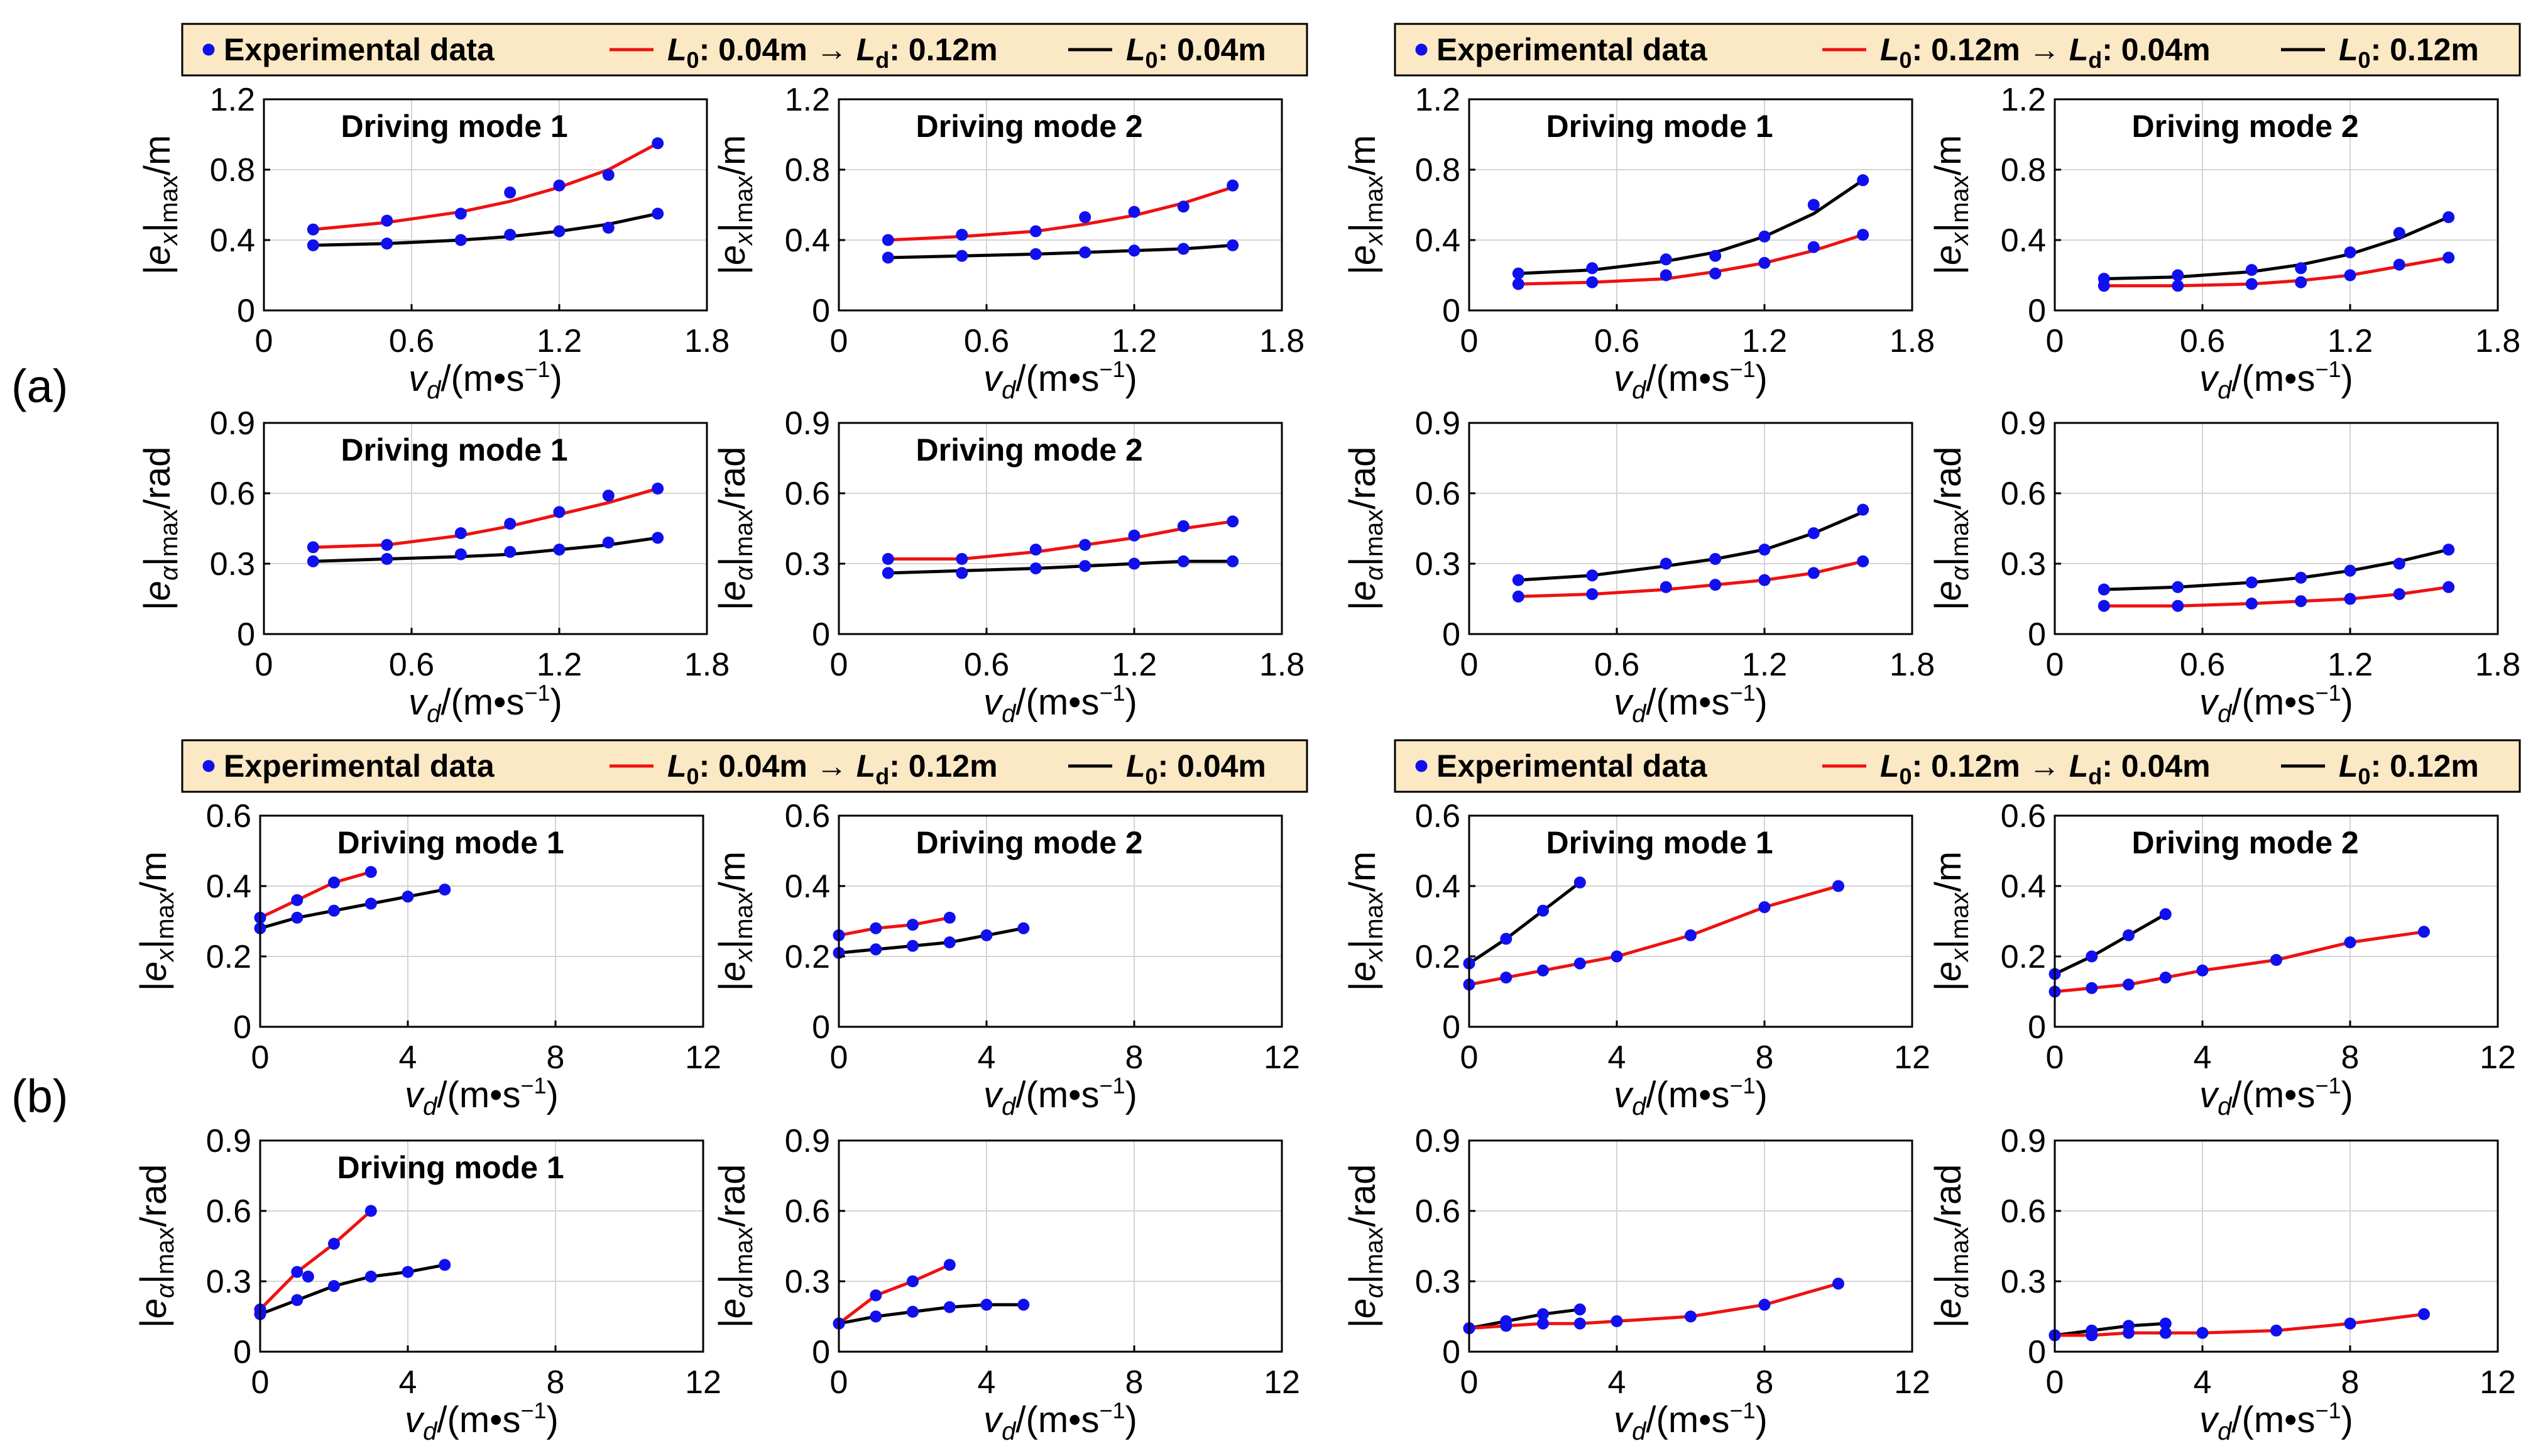 The image size is (2538, 1456). I want to click on y-tick-label: 0.8, so click(807, 170).